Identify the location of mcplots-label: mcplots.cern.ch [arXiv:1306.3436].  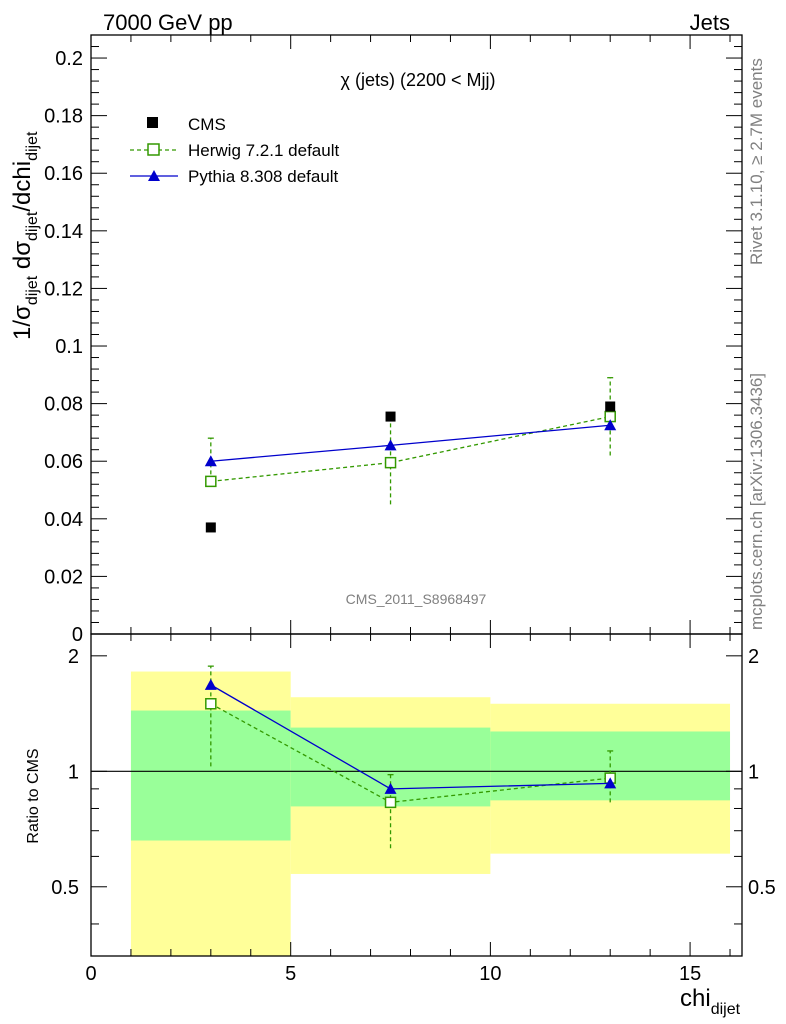
(756, 501).